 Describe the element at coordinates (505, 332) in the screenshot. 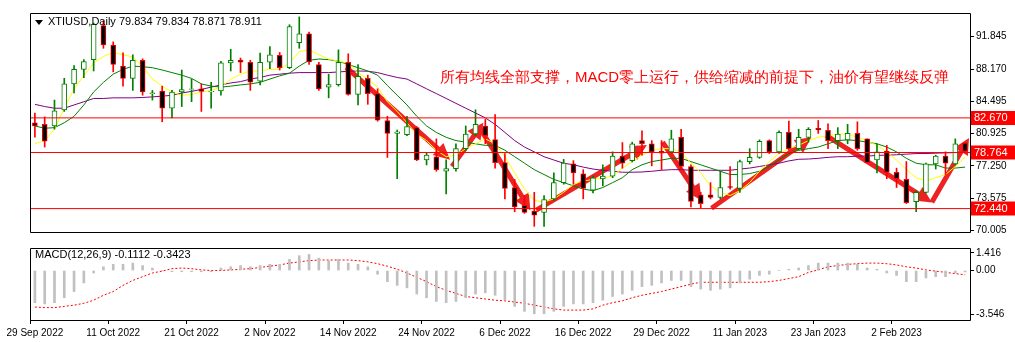

I see `x-tick-label: 6 Dec 2022` at that location.